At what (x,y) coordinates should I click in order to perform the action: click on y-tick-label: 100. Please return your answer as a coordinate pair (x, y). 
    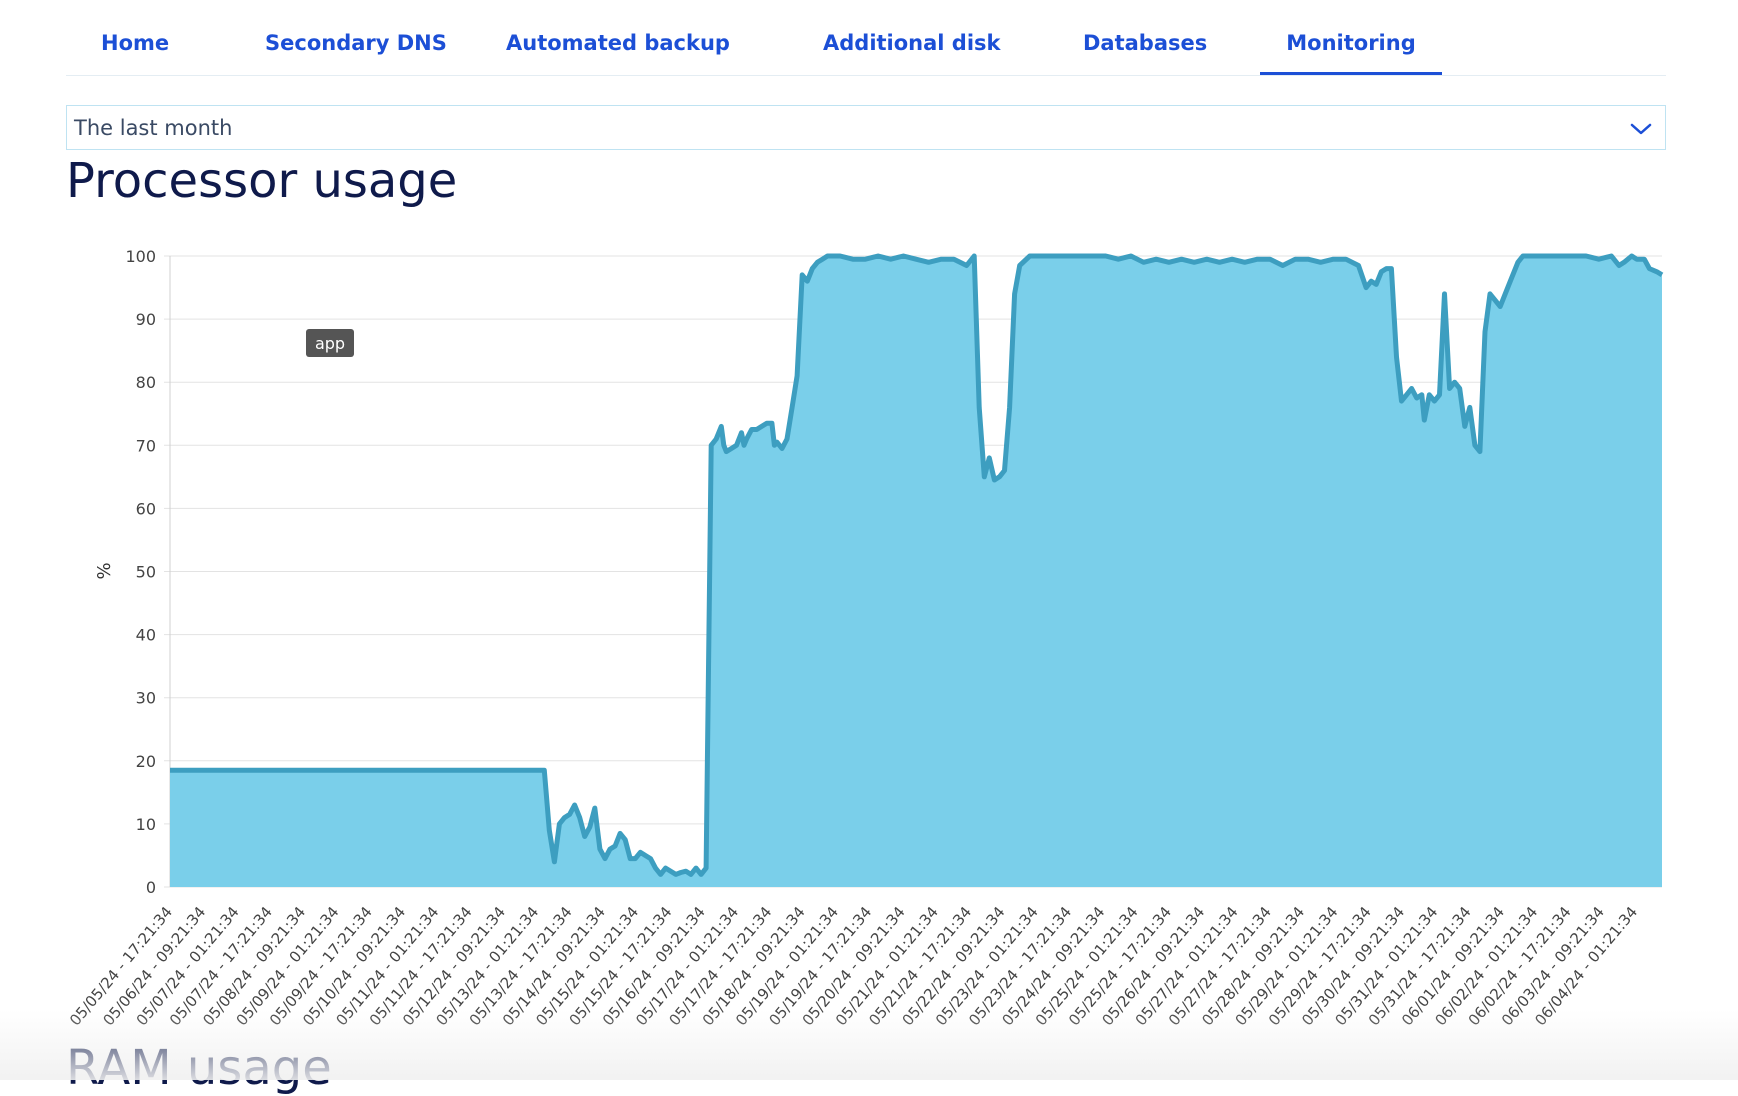
    Looking at the image, I should click on (140, 256).